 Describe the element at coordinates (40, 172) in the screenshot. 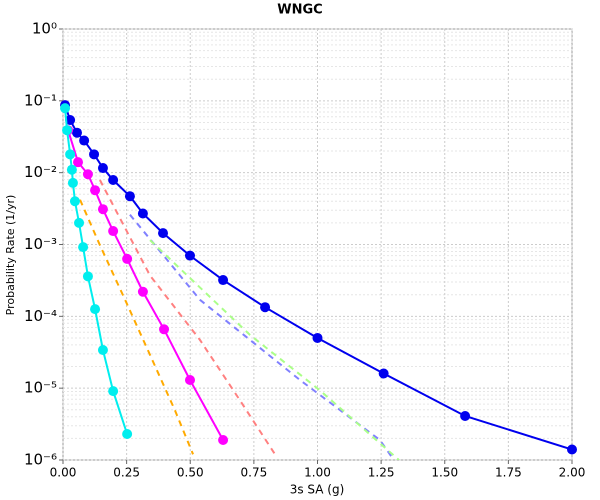

I see `y-tick-label: 10⁻²` at that location.